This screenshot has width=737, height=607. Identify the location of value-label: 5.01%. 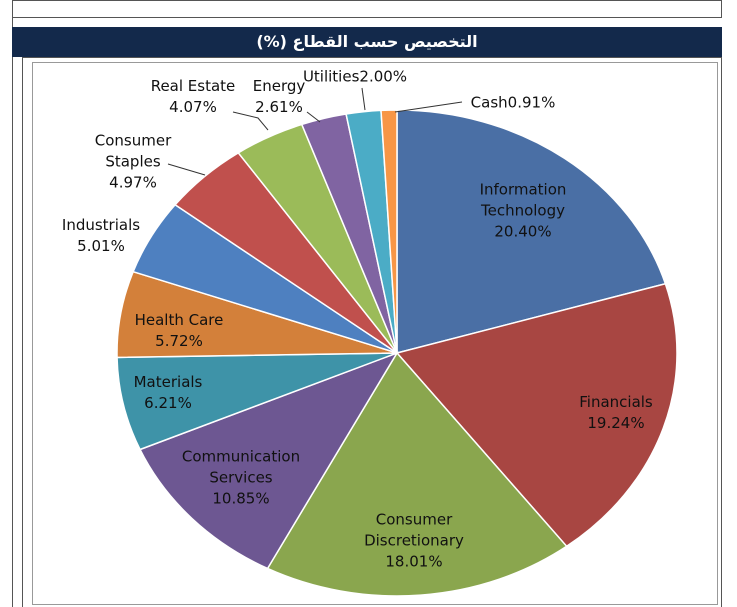
(101, 246).